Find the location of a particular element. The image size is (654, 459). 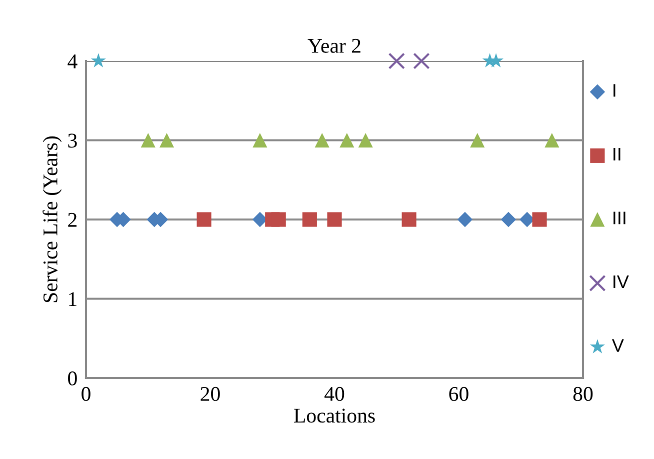

y-tick-label: 2 is located at coordinates (72, 219).